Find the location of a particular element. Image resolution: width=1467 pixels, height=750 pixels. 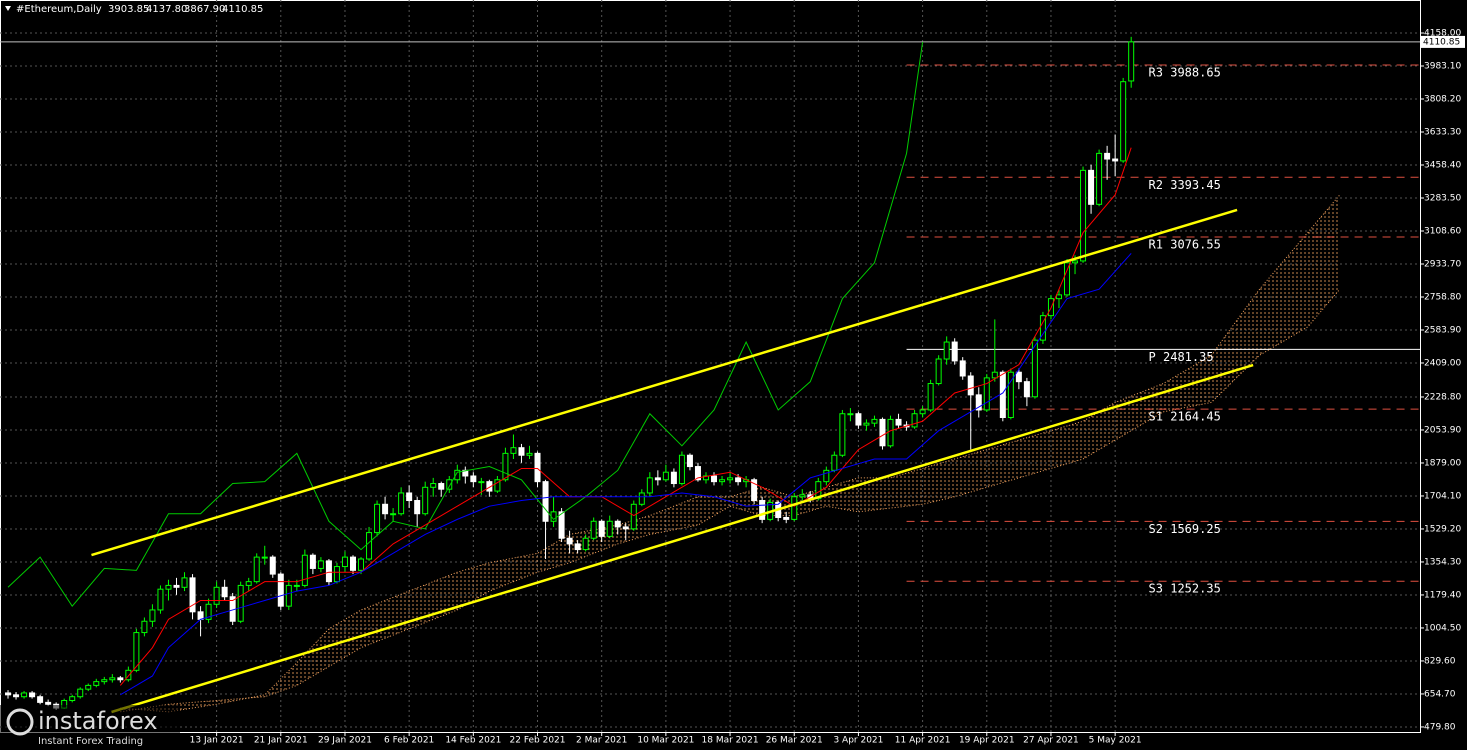

x-tick-label: 6 Feb 2021 is located at coordinates (409, 741).